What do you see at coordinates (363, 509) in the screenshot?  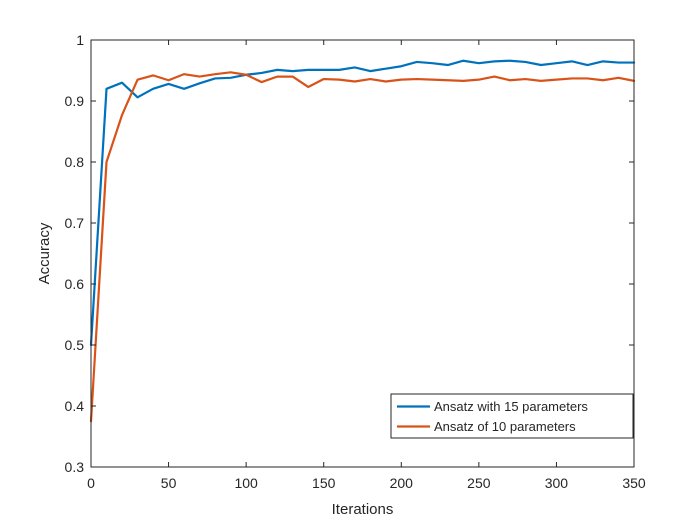 I see `x-axis-label: Iterations` at bounding box center [363, 509].